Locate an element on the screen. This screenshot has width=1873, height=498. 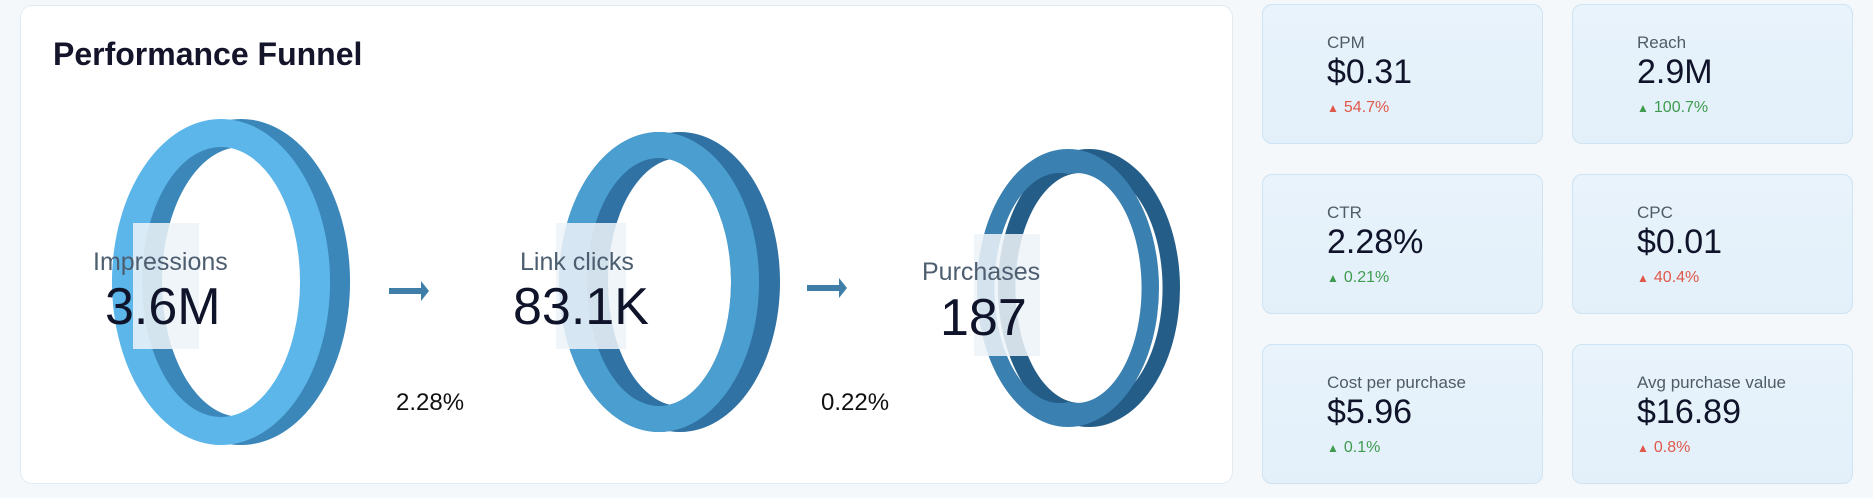
kpi-delta-value: 100.7% is located at coordinates (1681, 107).